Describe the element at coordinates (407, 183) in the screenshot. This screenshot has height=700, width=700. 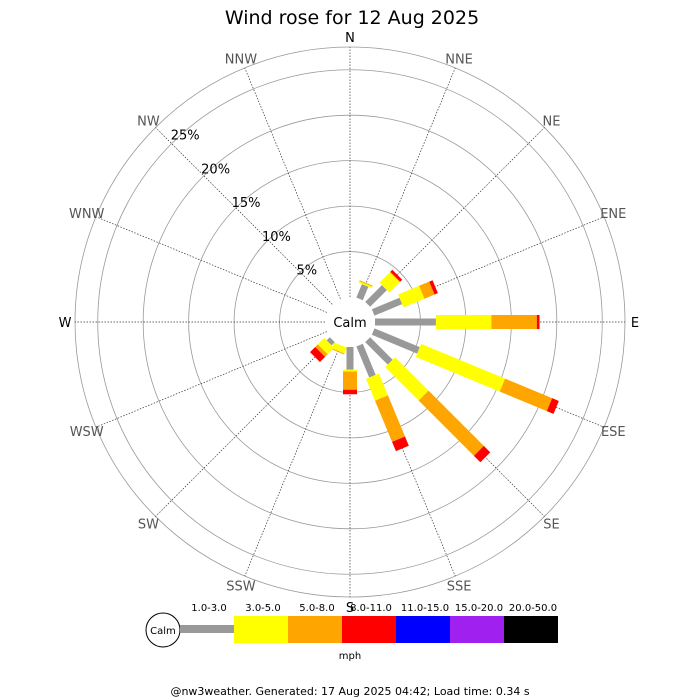
I see `spoke-nne` at that location.